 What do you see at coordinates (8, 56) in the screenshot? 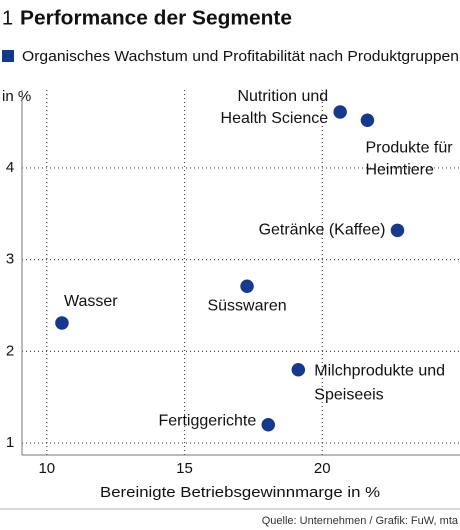
I see `legend-swatch` at bounding box center [8, 56].